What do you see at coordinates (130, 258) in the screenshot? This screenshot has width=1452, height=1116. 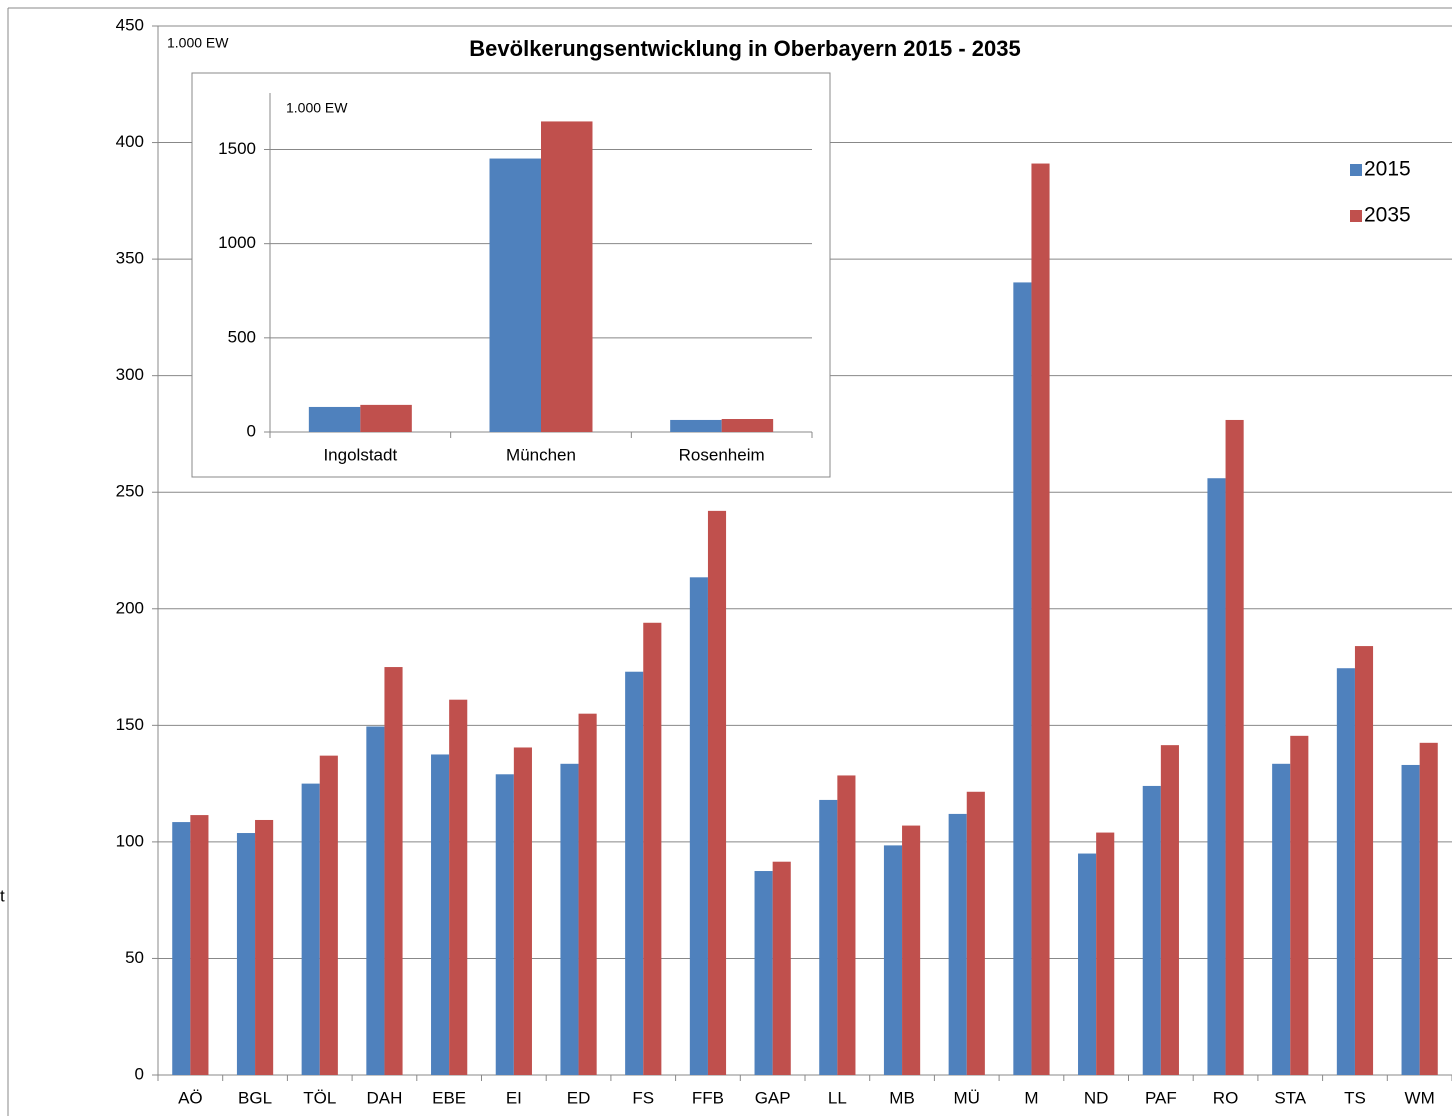 I see `y-tick-label: 350` at bounding box center [130, 258].